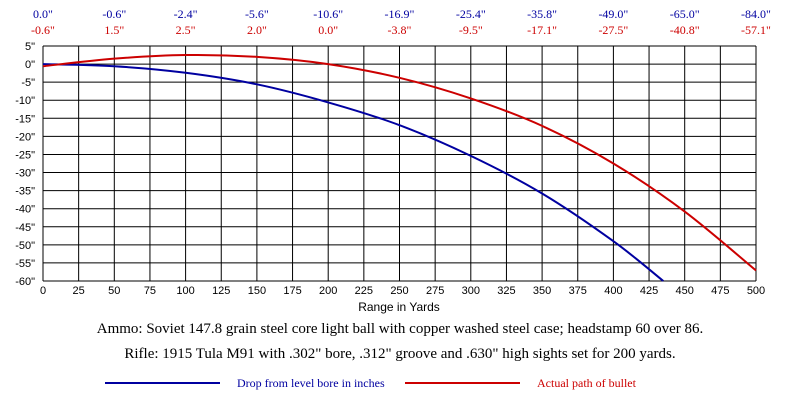  Describe the element at coordinates (328, 30) in the screenshot. I see `path-value-label: 0.0"` at that location.